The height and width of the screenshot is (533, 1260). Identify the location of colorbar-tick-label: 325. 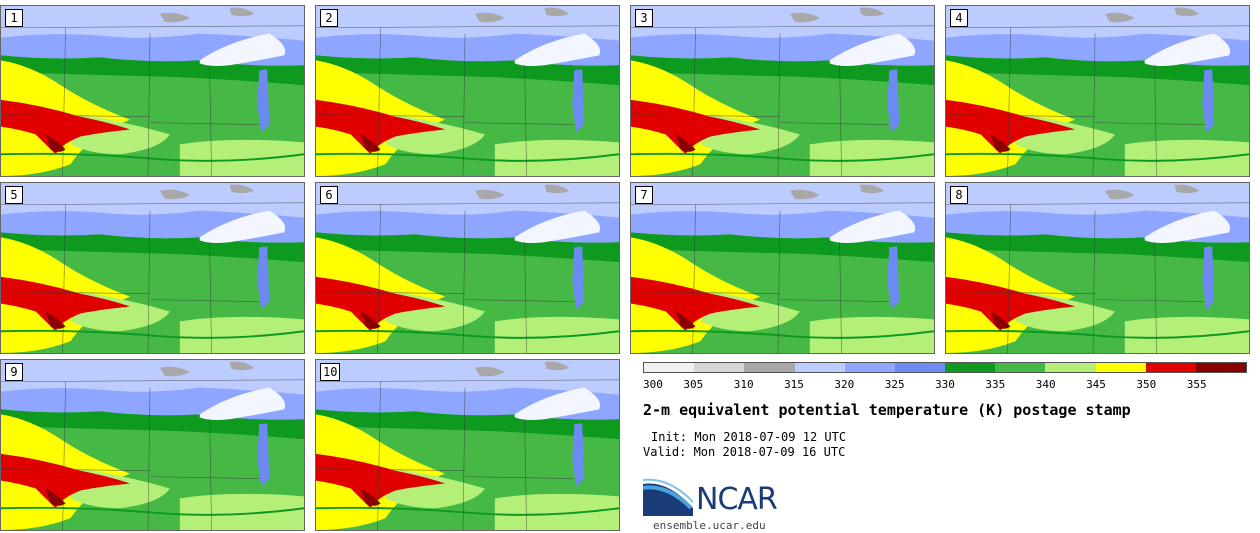
(894, 384).